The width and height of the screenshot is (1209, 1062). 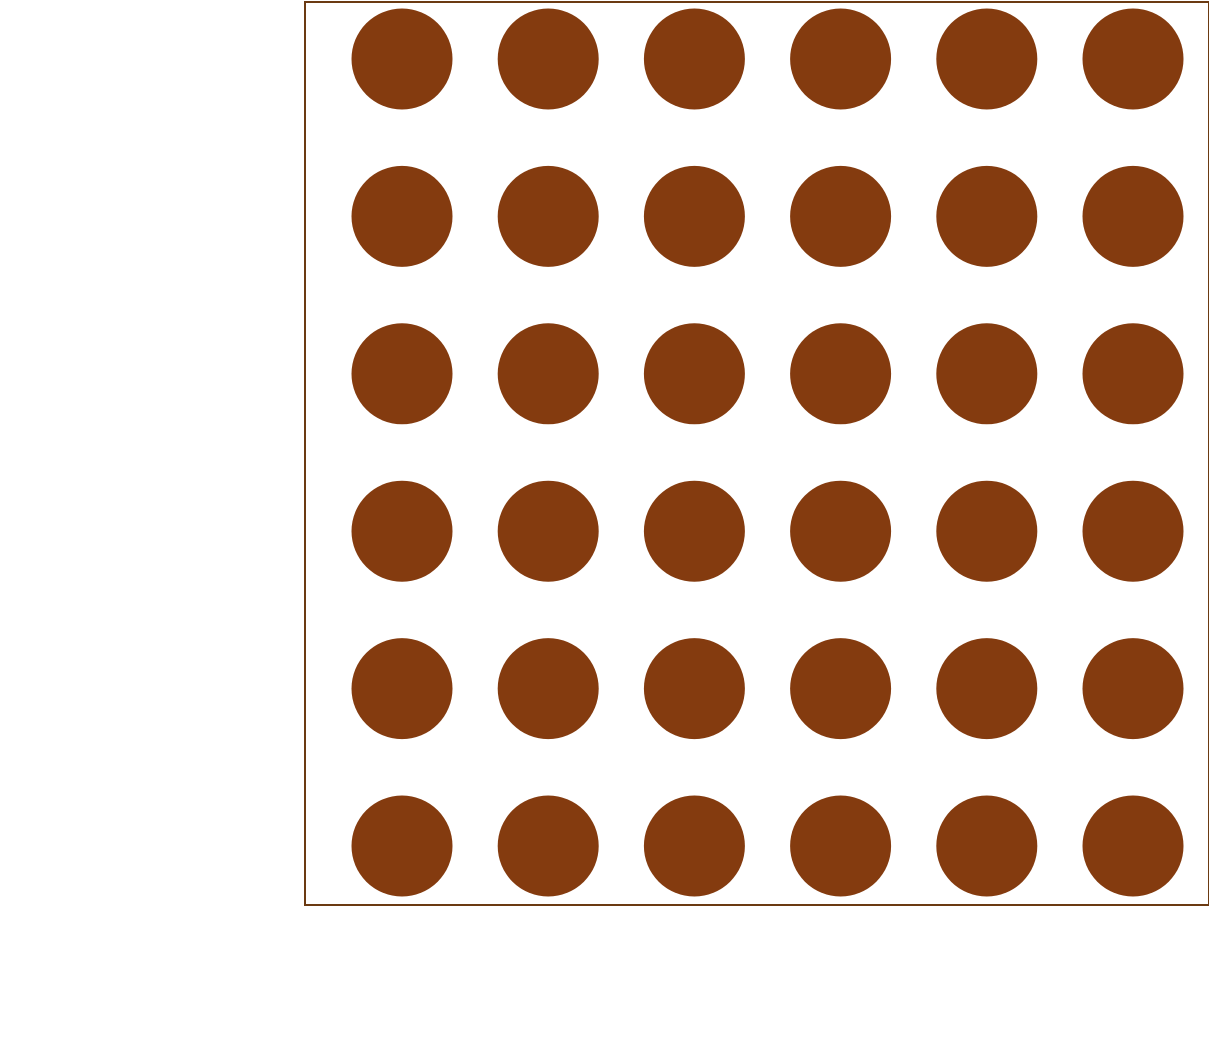 I want to click on dot-r5-c3, so click(x=694, y=689).